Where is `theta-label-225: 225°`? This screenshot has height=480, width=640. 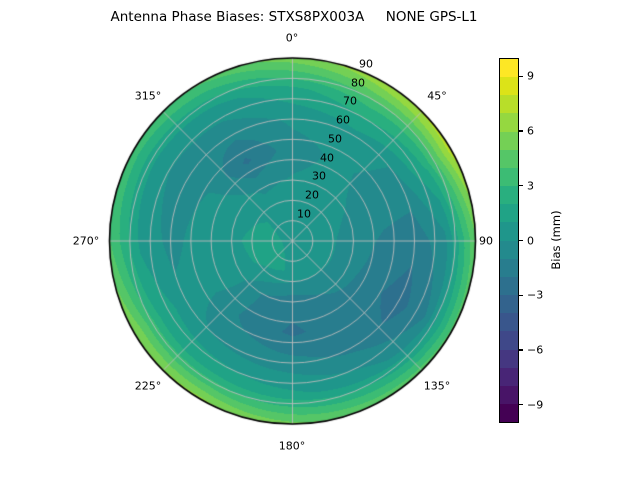 theta-label-225: 225° is located at coordinates (148, 386).